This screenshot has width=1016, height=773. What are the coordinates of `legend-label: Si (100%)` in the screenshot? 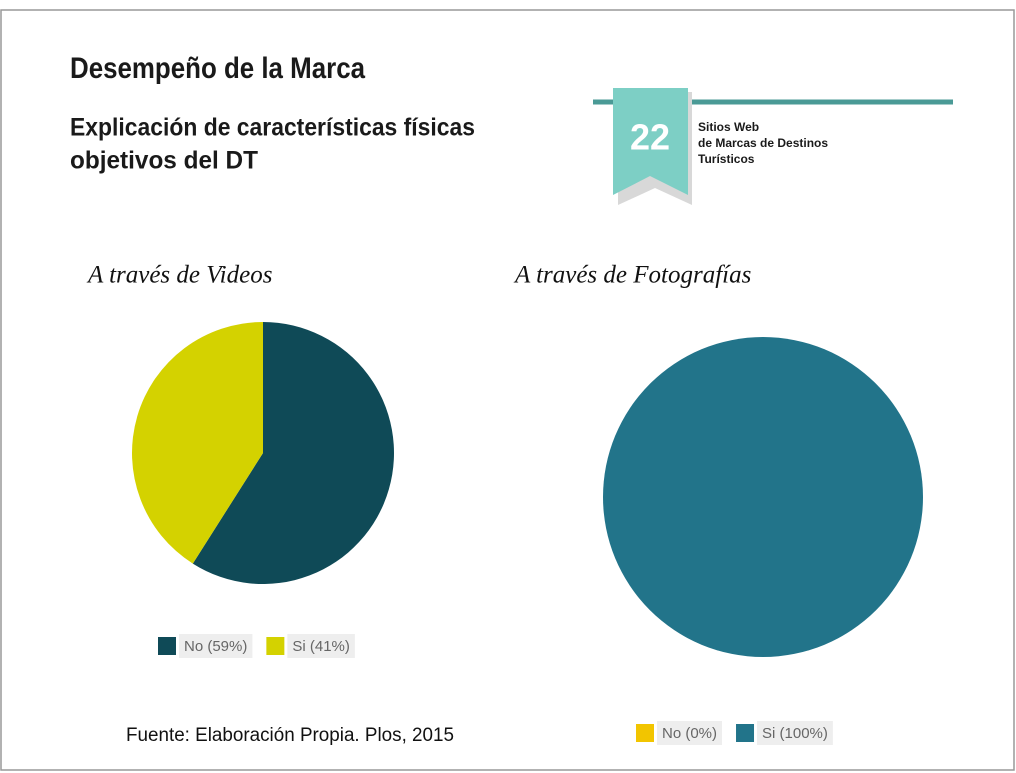 It's located at (795, 733).